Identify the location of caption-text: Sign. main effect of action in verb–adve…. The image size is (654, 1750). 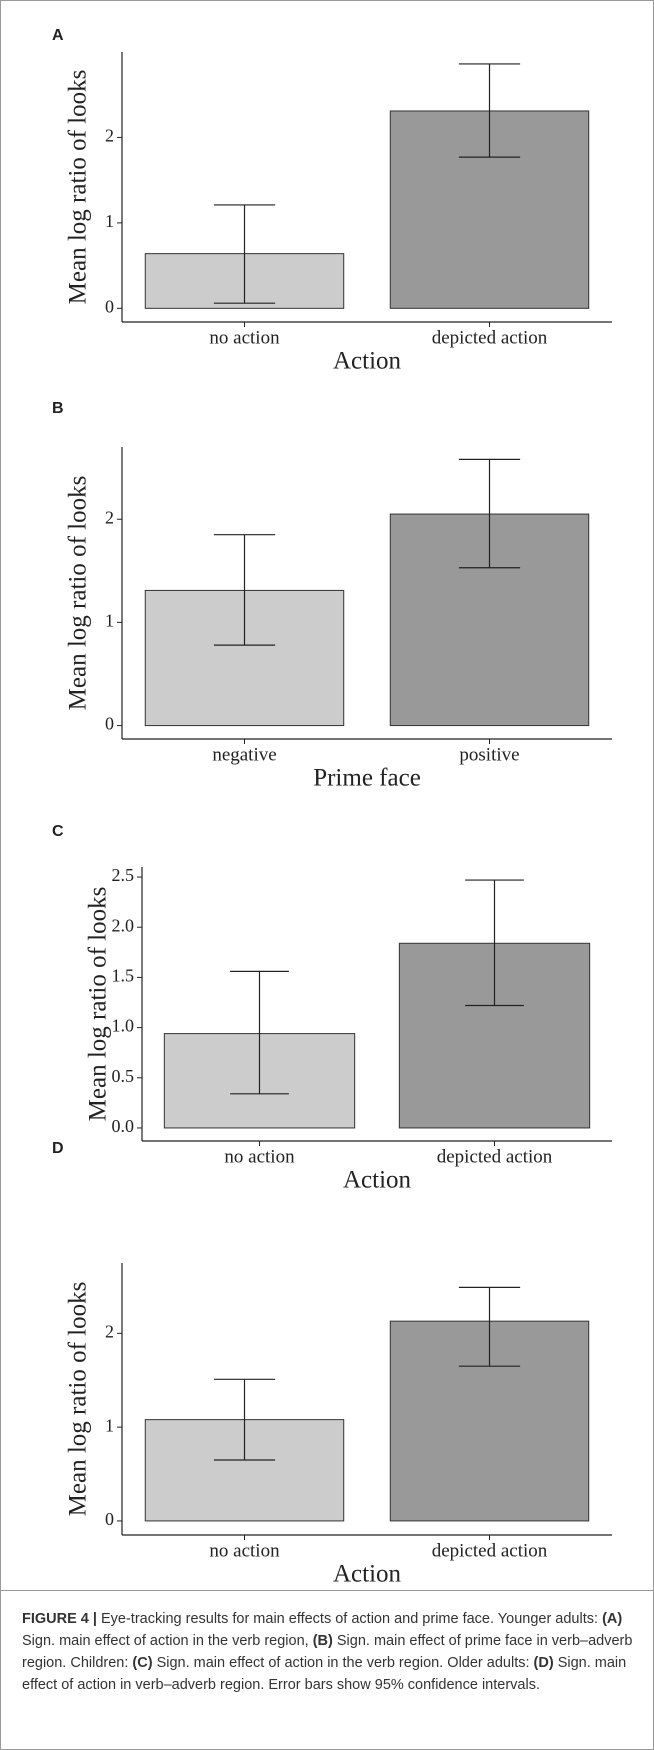
(326, 1674).